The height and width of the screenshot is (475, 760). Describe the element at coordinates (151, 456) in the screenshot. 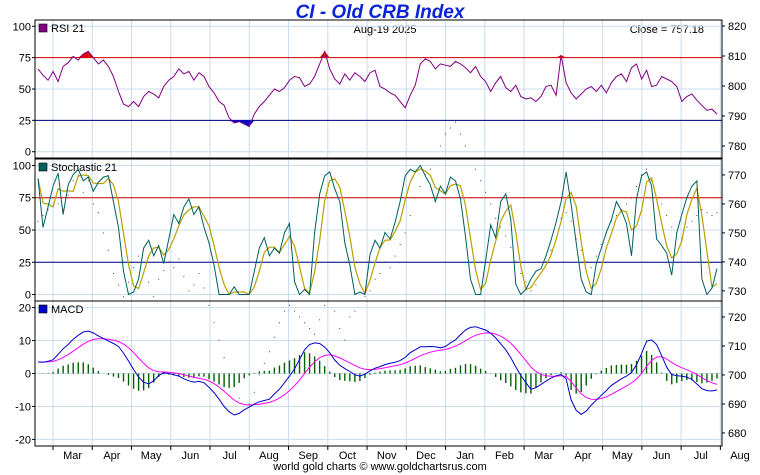

I see `x-tick-label-2: May` at that location.